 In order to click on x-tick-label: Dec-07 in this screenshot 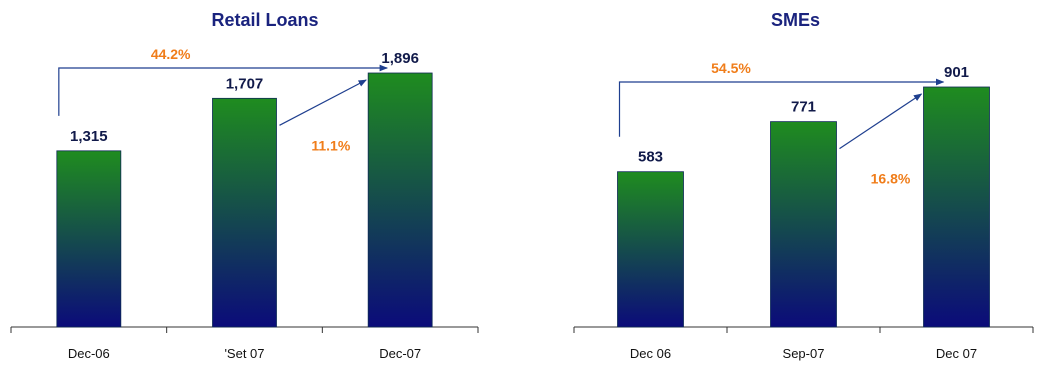, I will do `click(400, 353)`.